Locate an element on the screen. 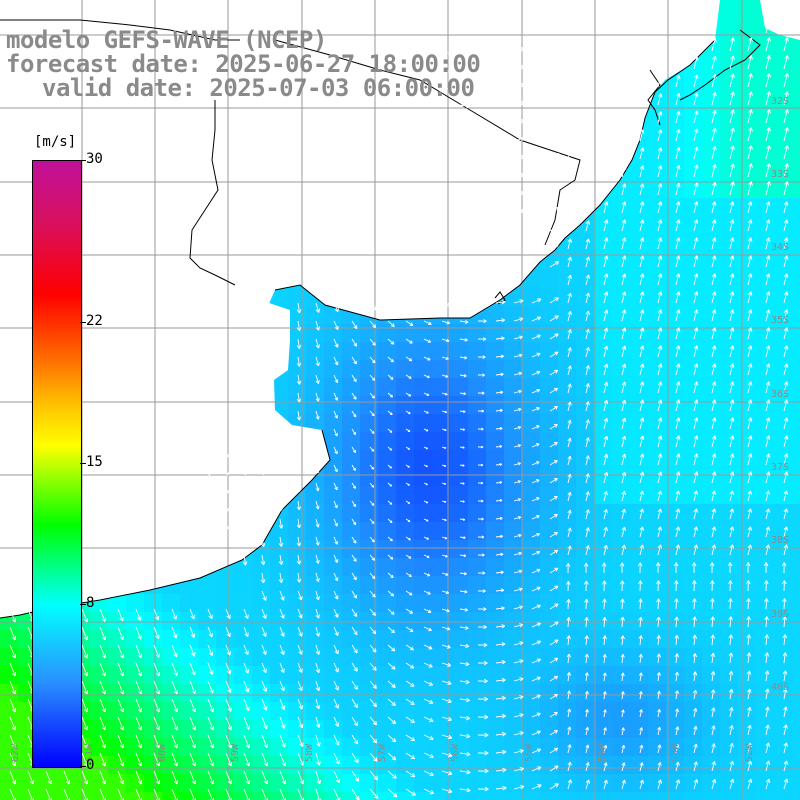 The height and width of the screenshot is (800, 800). longitude-label: 62W is located at coordinates (15, 752).